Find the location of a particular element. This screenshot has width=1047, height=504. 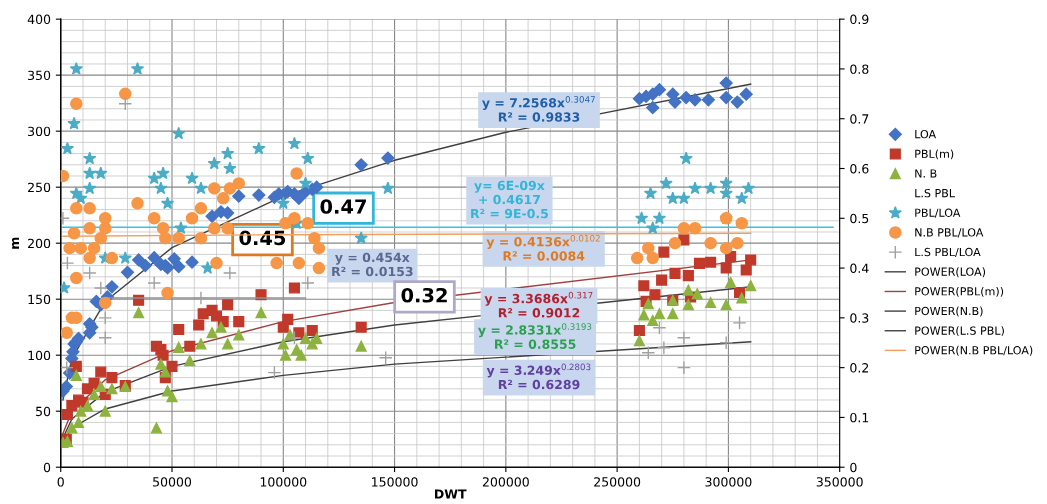

annotation: y = 0.454x R² = 0.0153 is located at coordinates (372, 264).